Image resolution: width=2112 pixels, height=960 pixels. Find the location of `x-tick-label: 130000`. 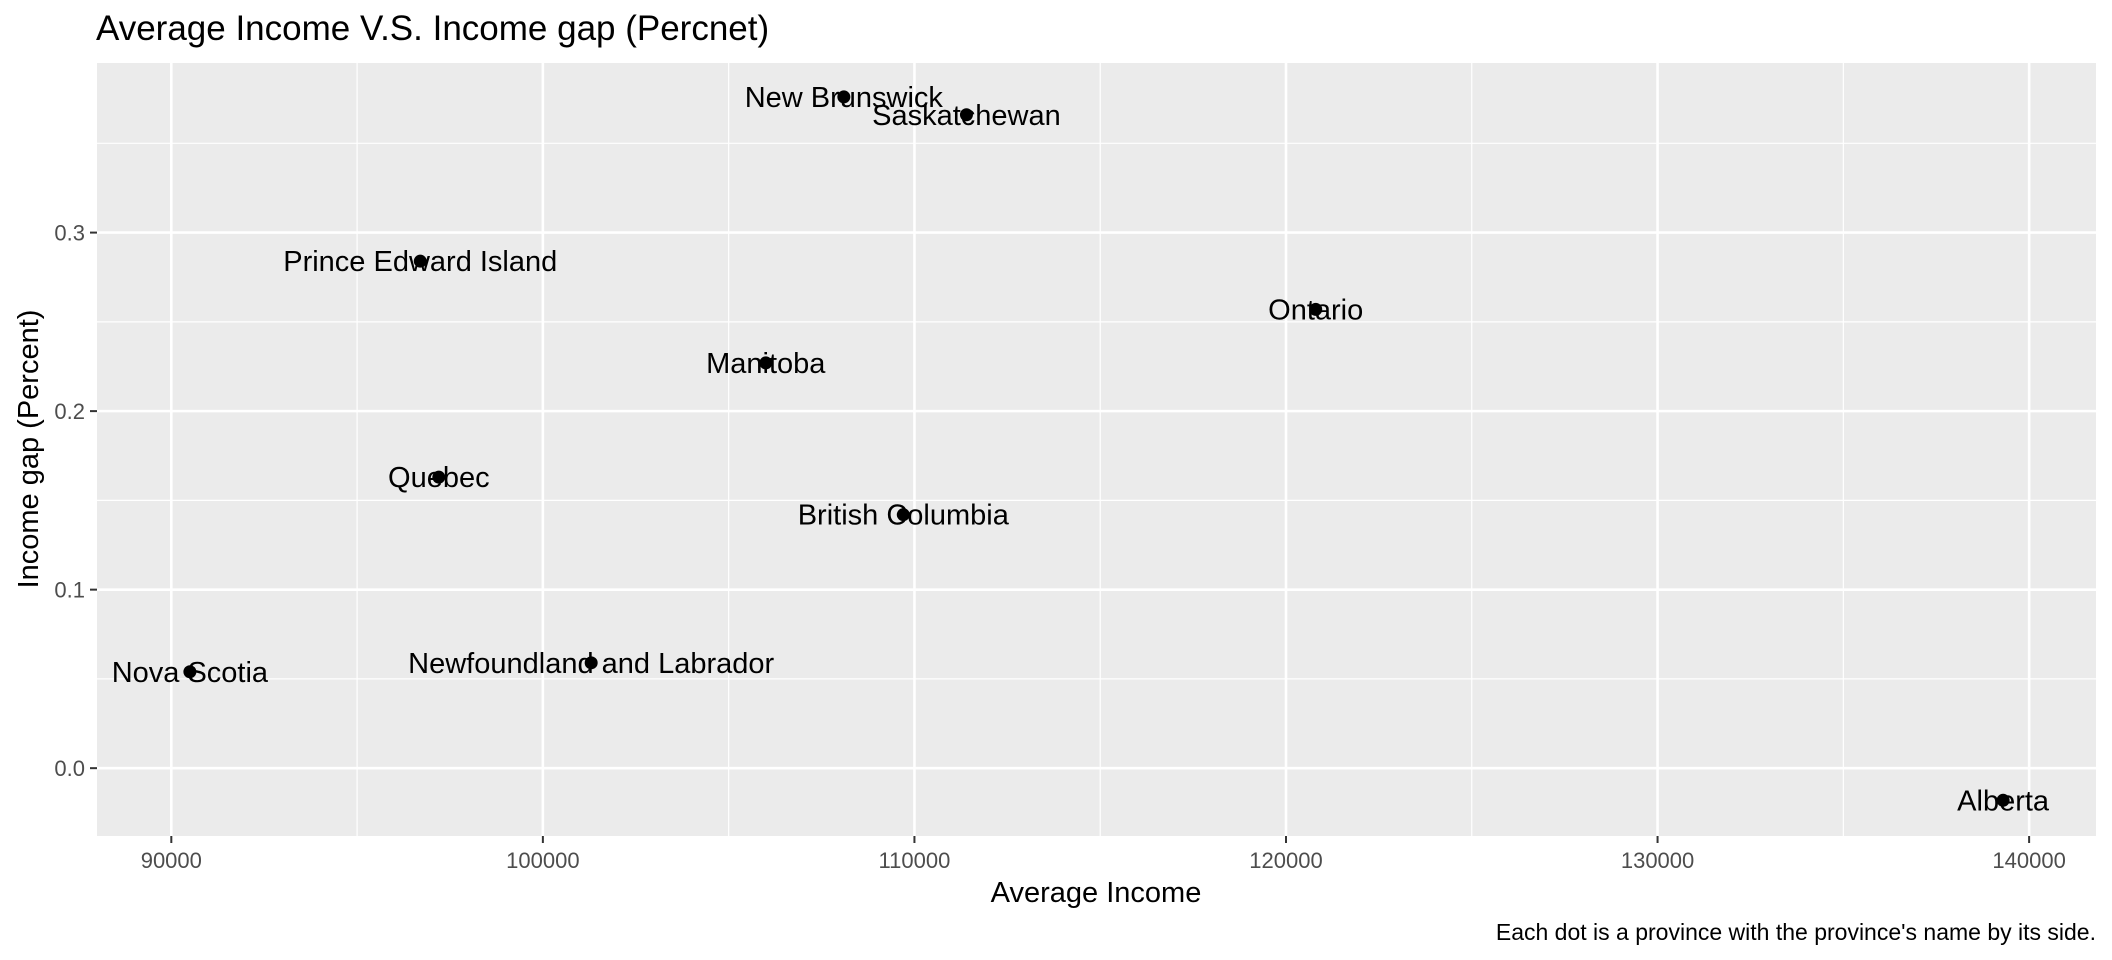

x-tick-label: 130000 is located at coordinates (1657, 860).